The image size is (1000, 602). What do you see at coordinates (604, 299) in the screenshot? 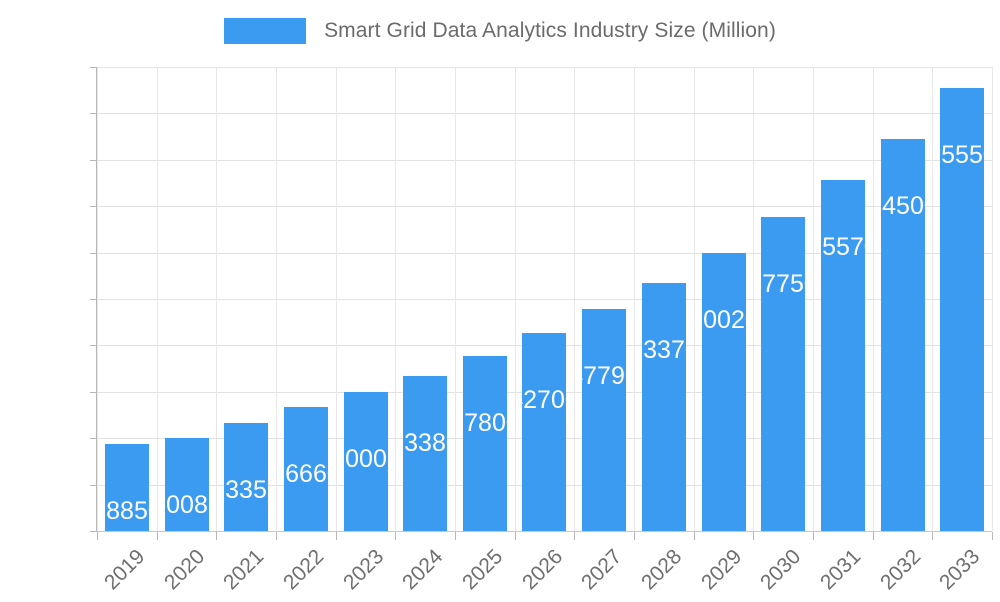
I see `bar-column: 47790` at bounding box center [604, 299].